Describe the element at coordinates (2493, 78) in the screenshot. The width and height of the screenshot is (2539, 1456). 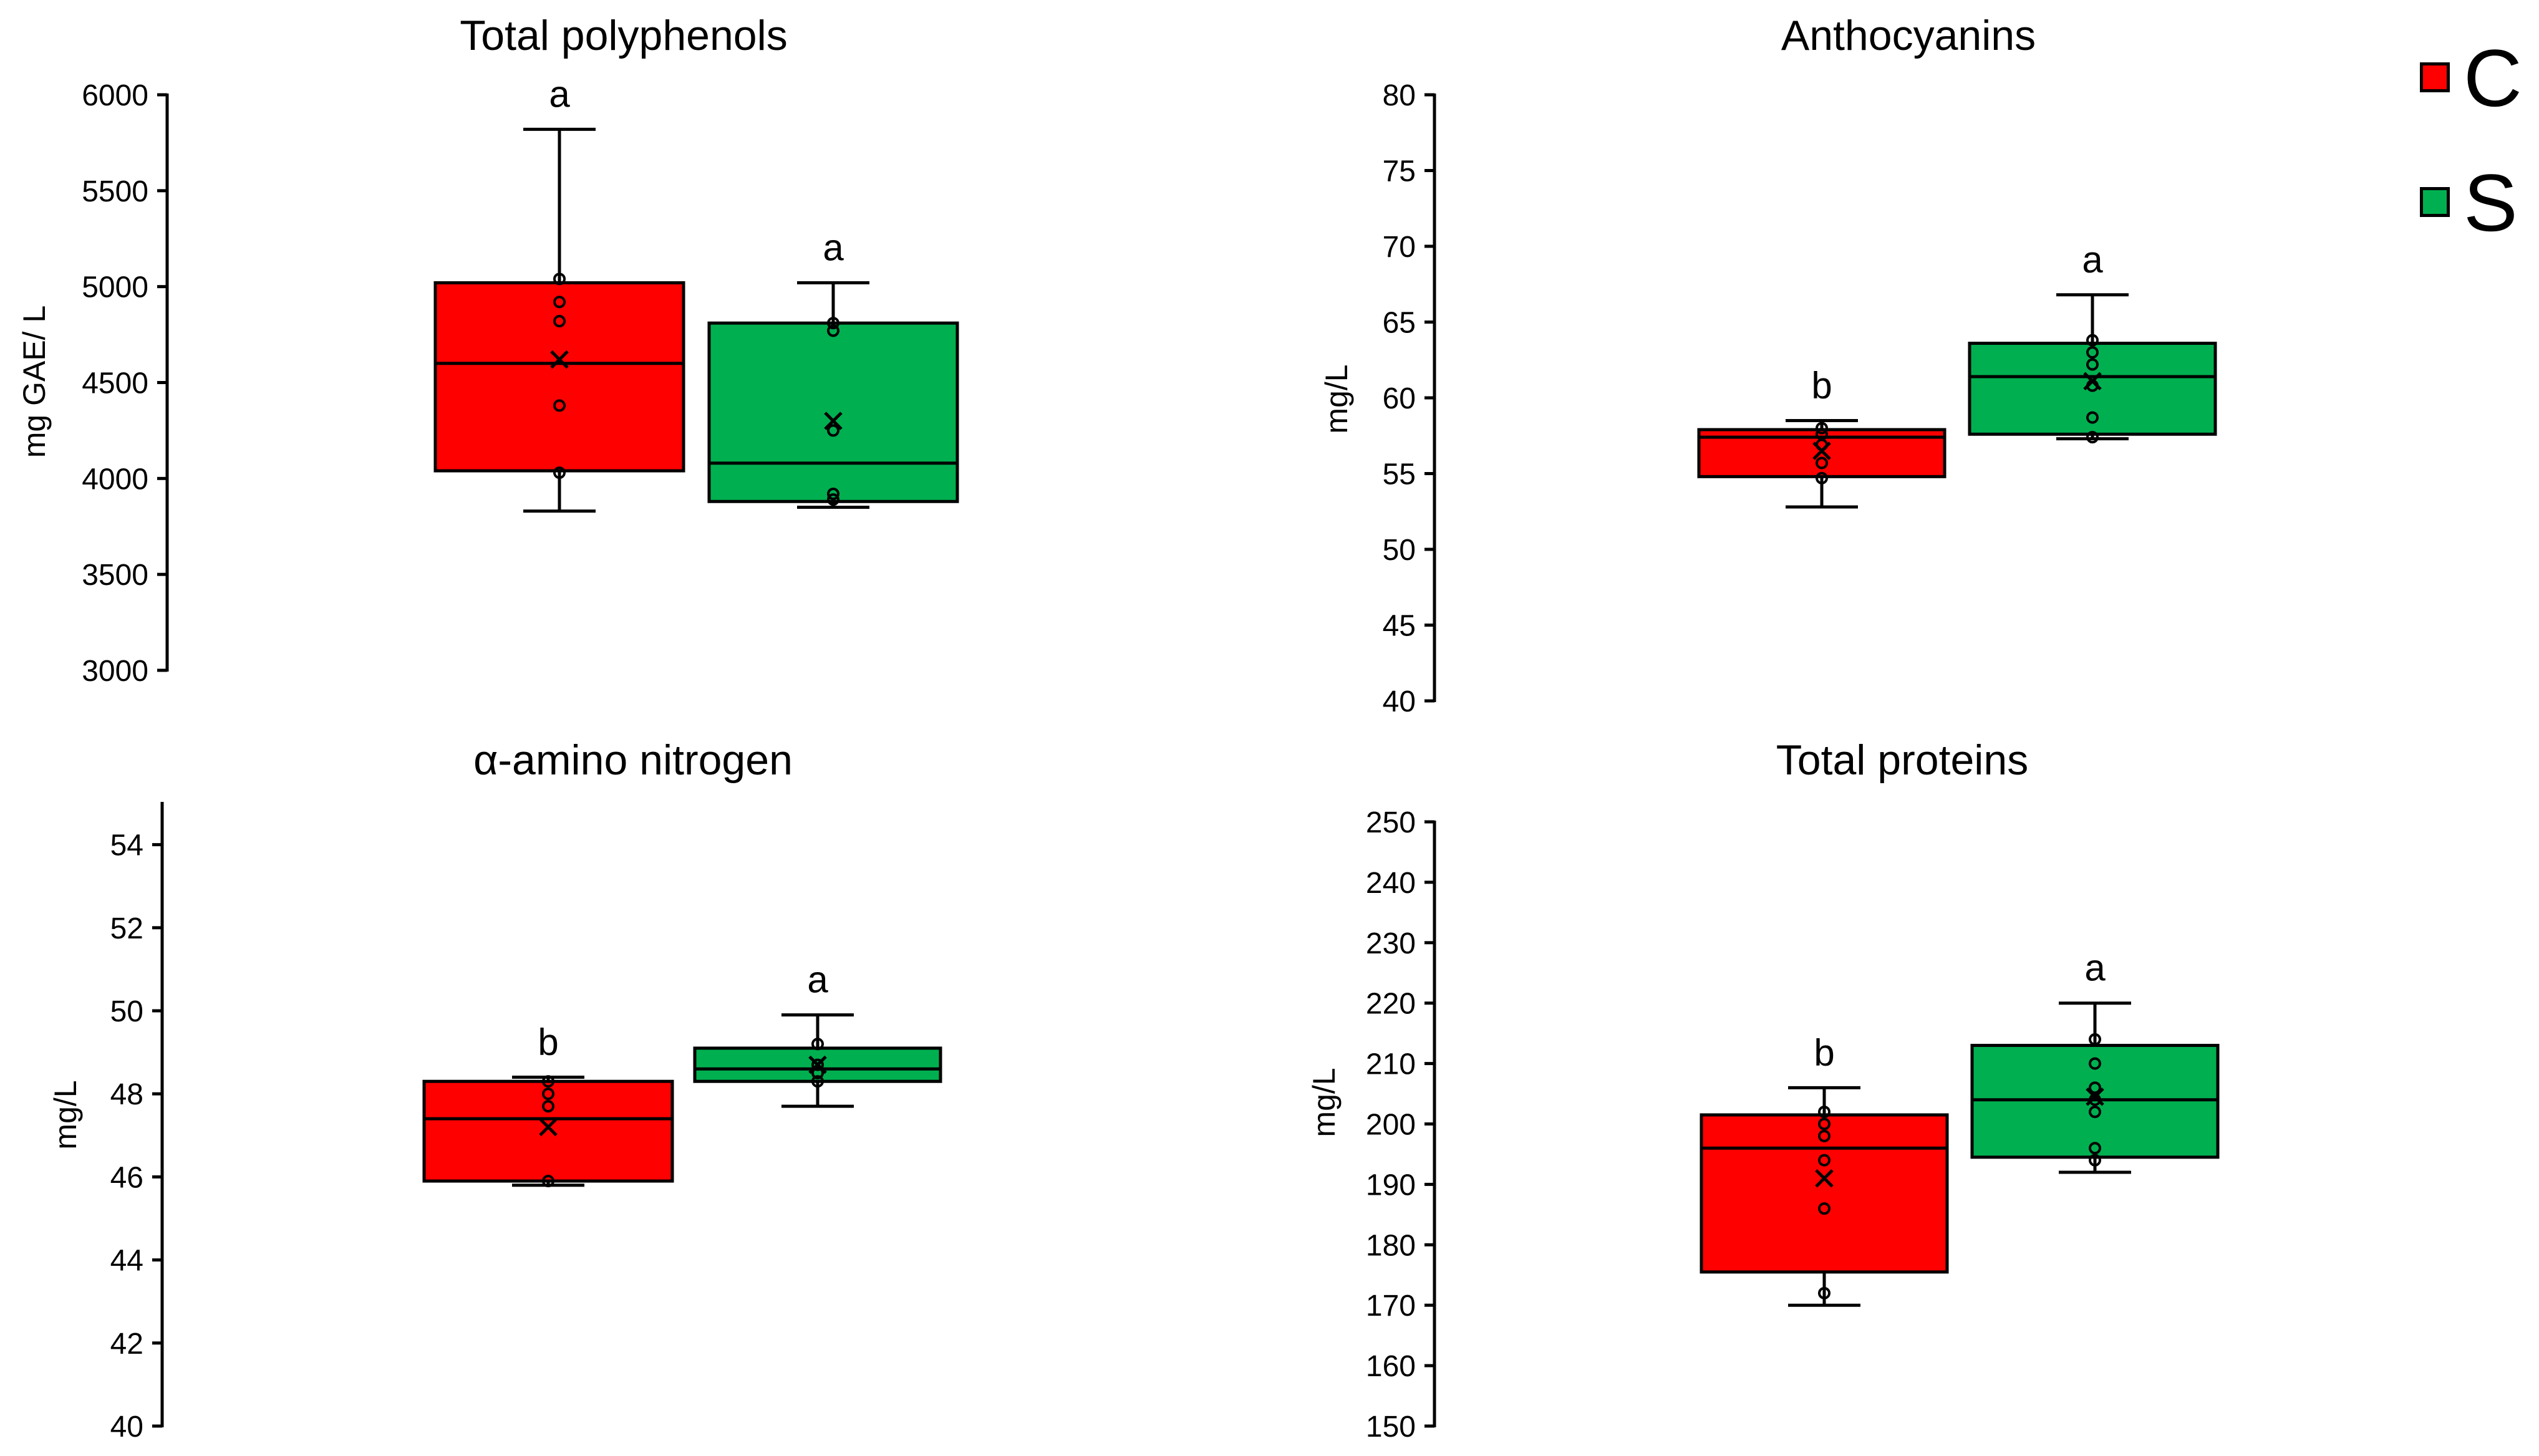
I see `legend-label-c: C` at that location.